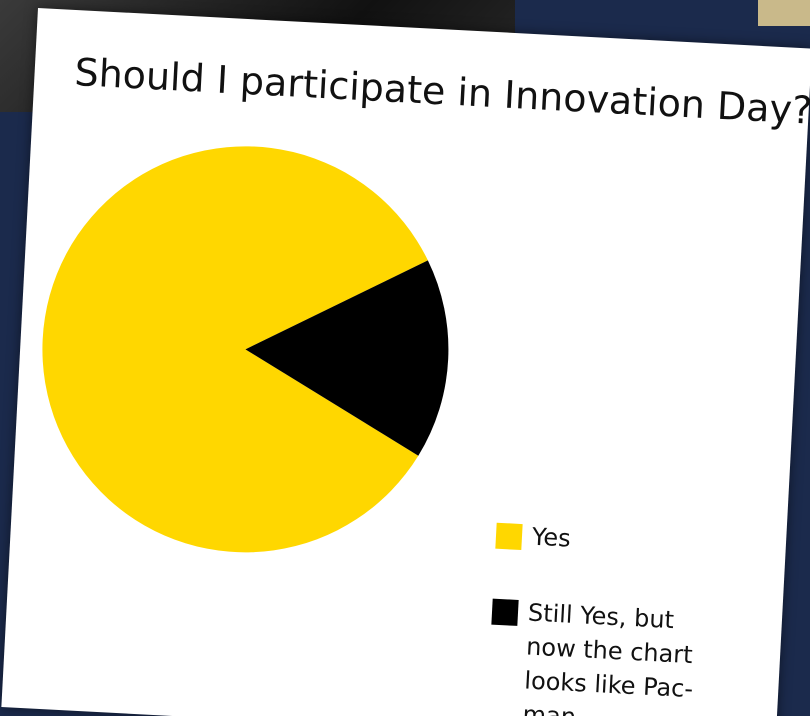 The height and width of the screenshot is (716, 810). Describe the element at coordinates (347, 358) in the screenshot. I see `pie-slice` at that location.